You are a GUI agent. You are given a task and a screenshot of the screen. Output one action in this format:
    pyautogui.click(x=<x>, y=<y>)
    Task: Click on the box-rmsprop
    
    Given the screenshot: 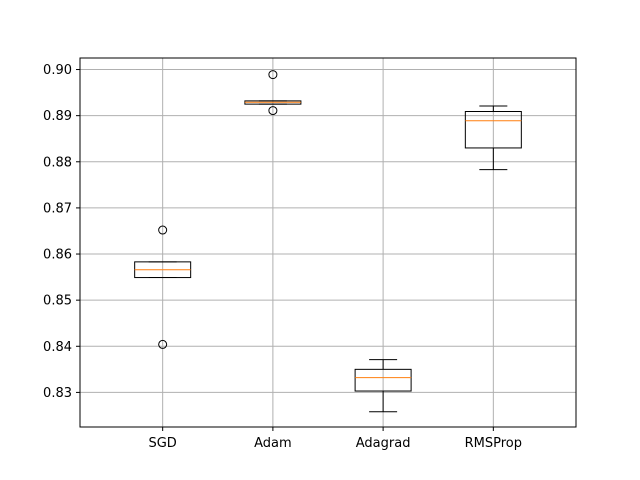 What is the action you would take?
    pyautogui.click(x=493, y=138)
    